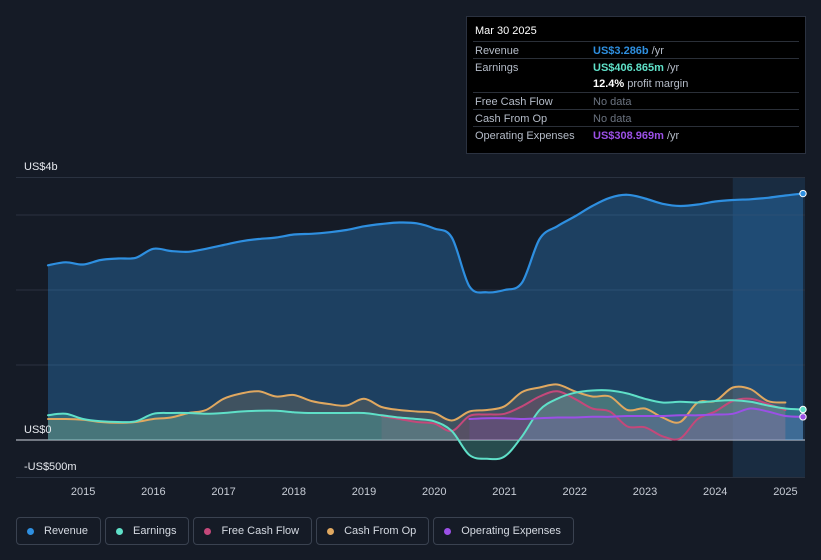 This screenshot has height=560, width=821. What do you see at coordinates (673, 135) in the screenshot?
I see `tooltip-opex-unit: /yr` at bounding box center [673, 135].